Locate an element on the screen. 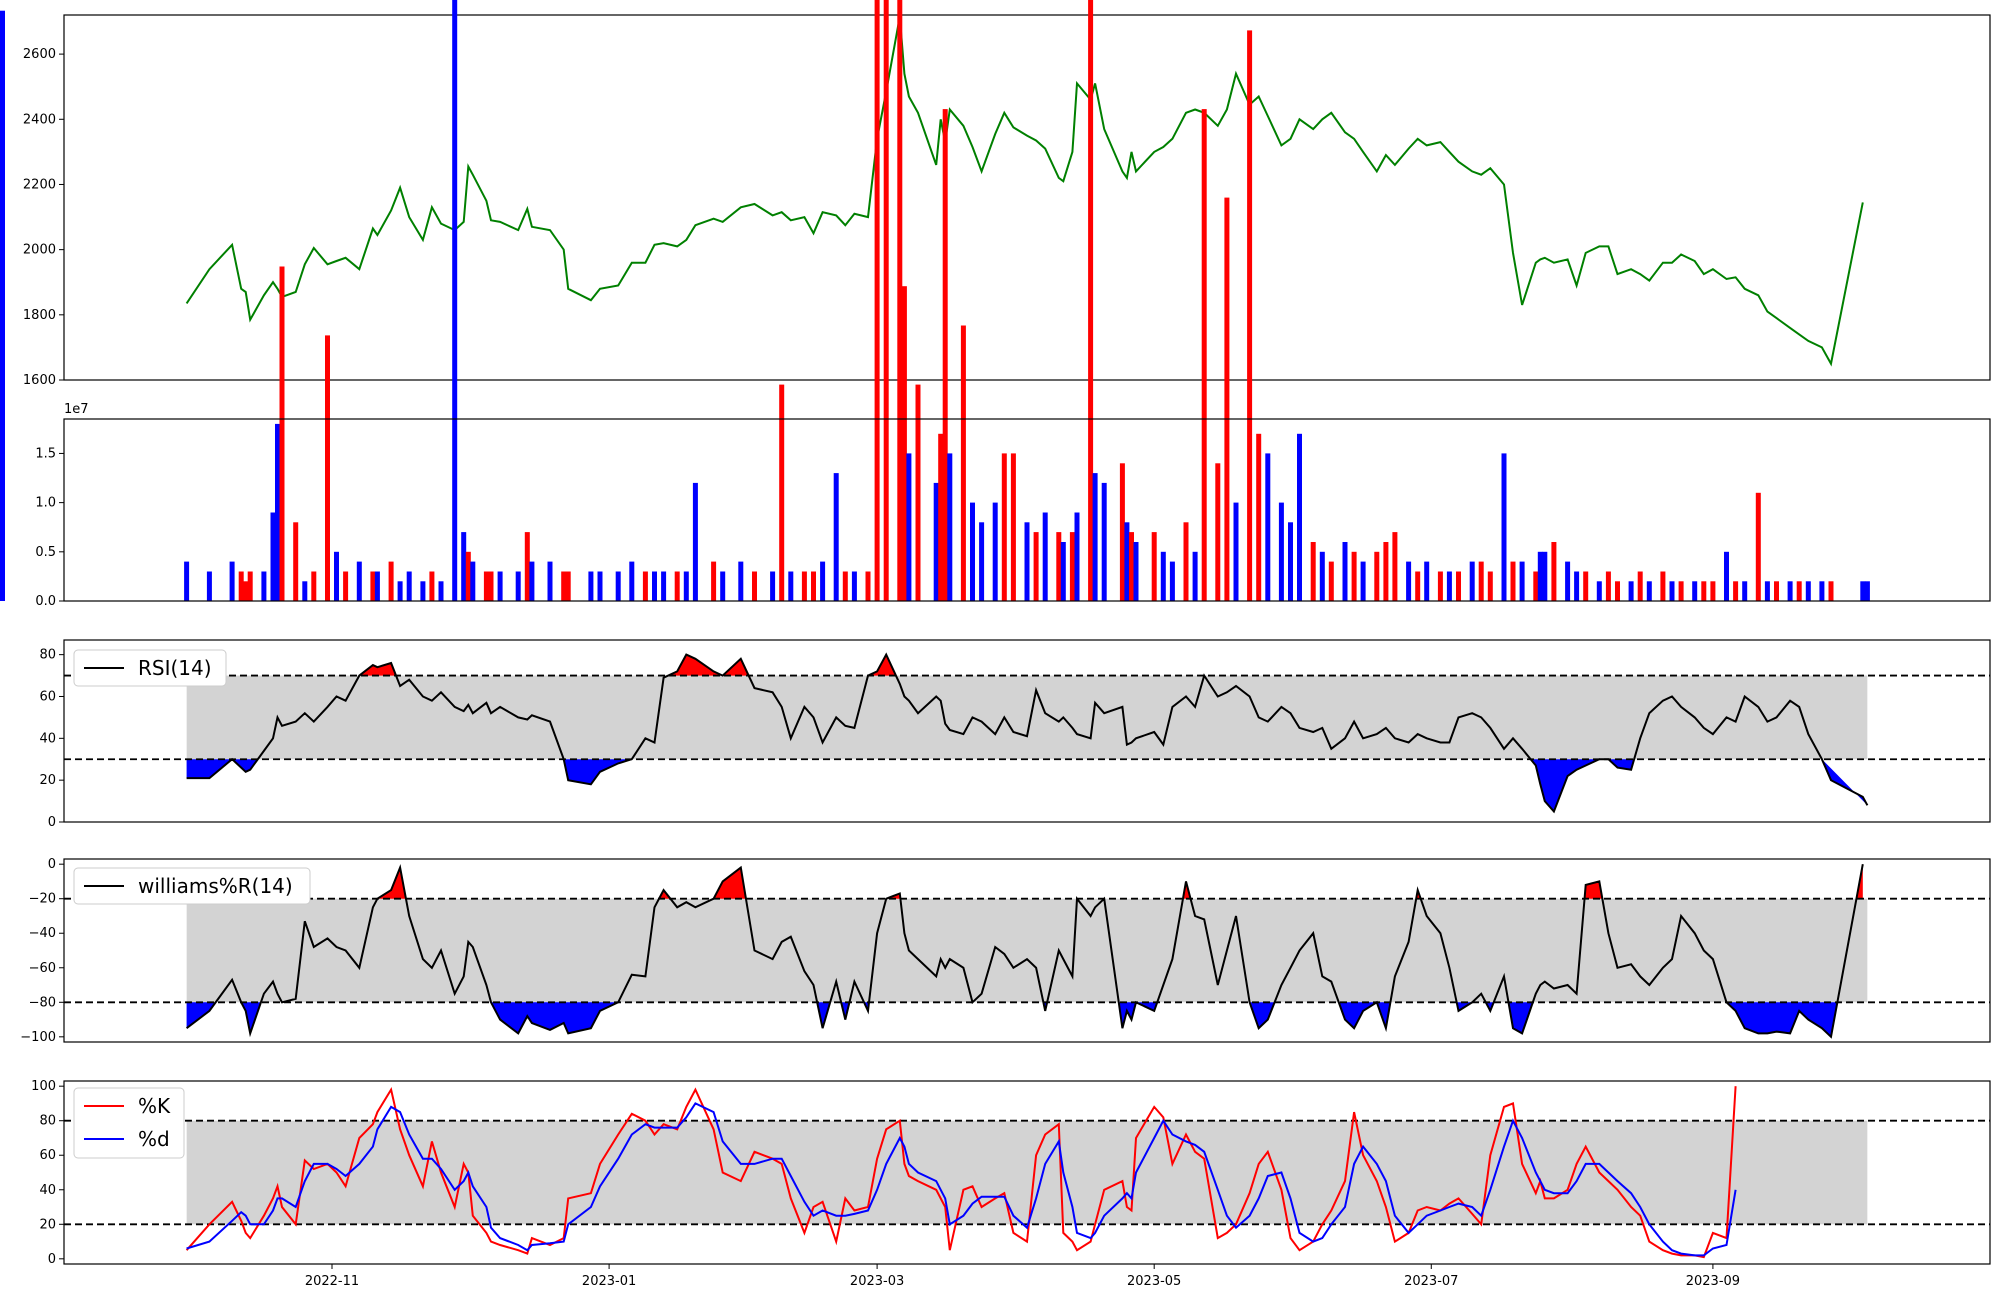  rsi-line is located at coordinates (1027, 733).